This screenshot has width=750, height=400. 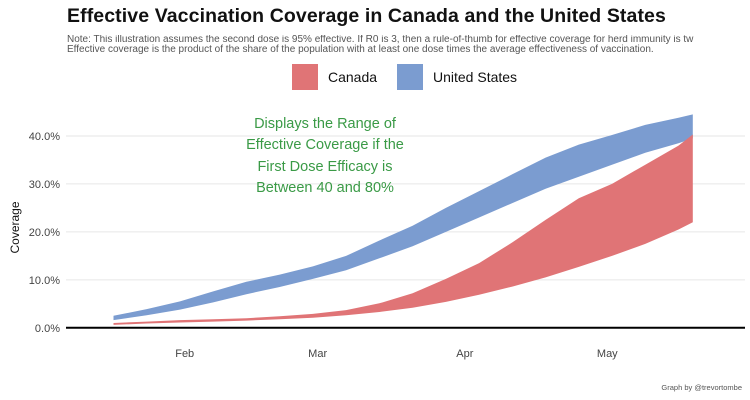 What do you see at coordinates (305, 77) in the screenshot?
I see `legend-swatch-canada` at bounding box center [305, 77].